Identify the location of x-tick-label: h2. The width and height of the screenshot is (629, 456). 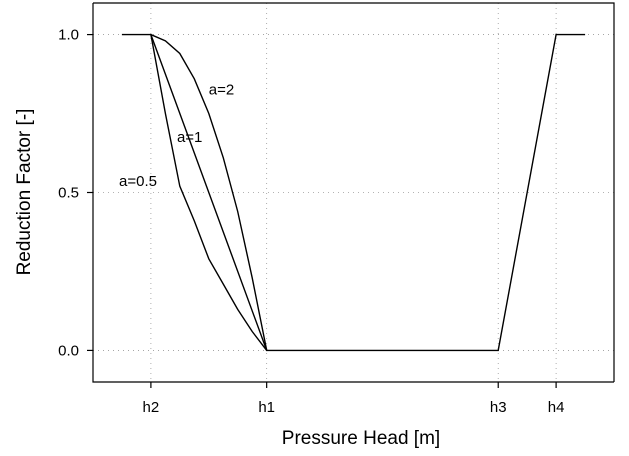
(151, 407).